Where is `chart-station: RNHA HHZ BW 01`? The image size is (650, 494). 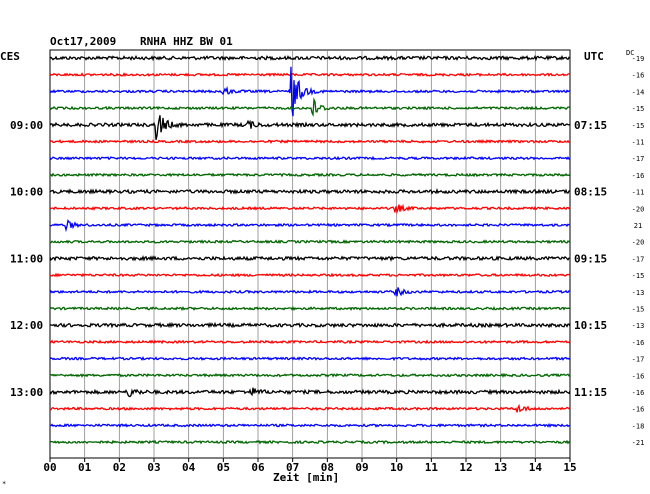 chart-station: RNHA HHZ BW 01 is located at coordinates (186, 41).